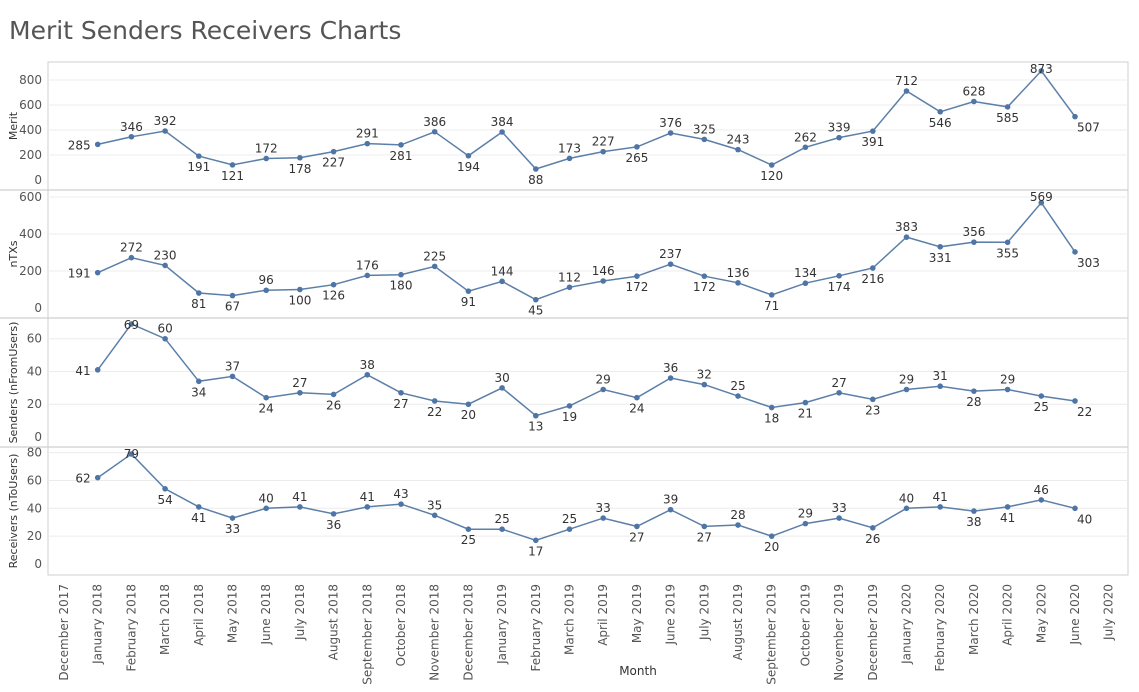  I want to click on x-tick-label: November 2019, so click(839, 632).